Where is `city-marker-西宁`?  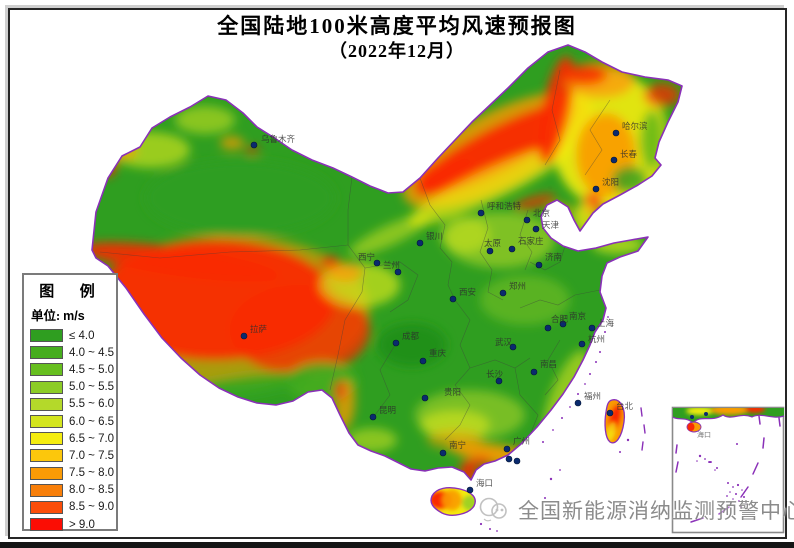 city-marker-西宁 is located at coordinates (377, 263).